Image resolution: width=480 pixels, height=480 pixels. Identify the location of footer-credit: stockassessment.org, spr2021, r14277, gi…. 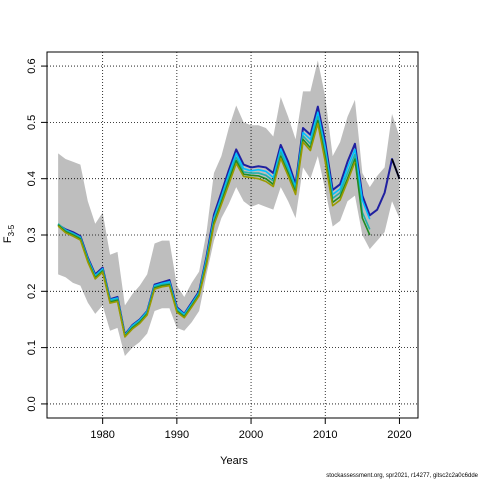
(402, 476).